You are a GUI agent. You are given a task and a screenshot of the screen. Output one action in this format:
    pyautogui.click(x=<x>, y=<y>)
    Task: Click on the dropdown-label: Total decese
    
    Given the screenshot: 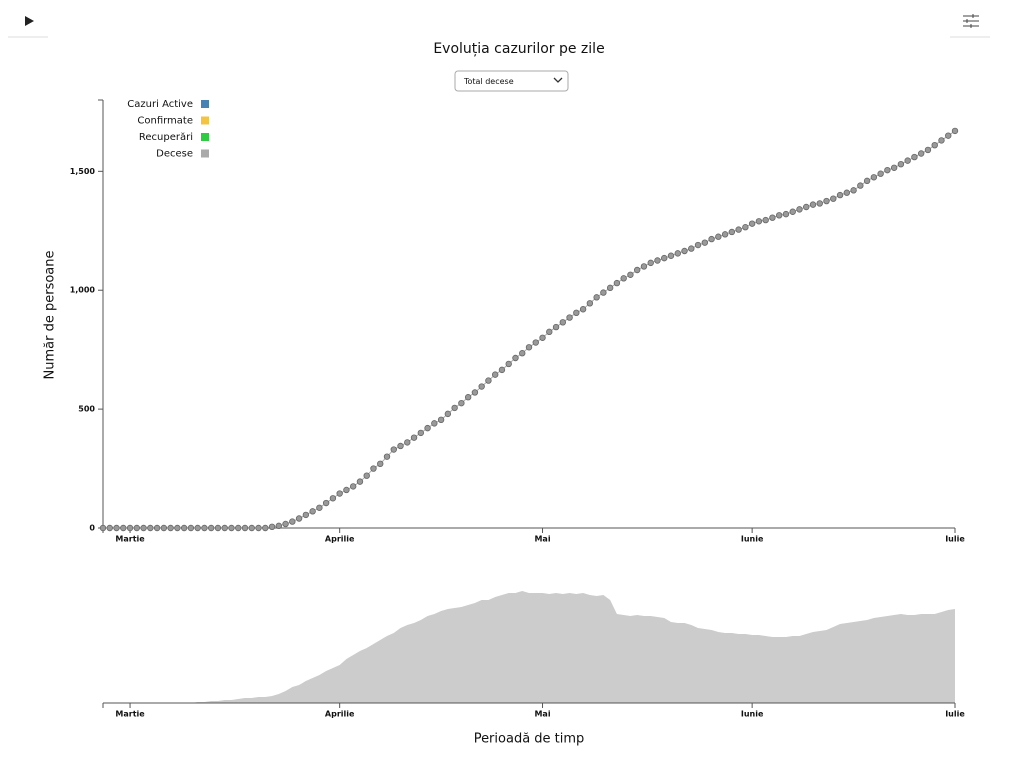 What is the action you would take?
    pyautogui.click(x=488, y=81)
    